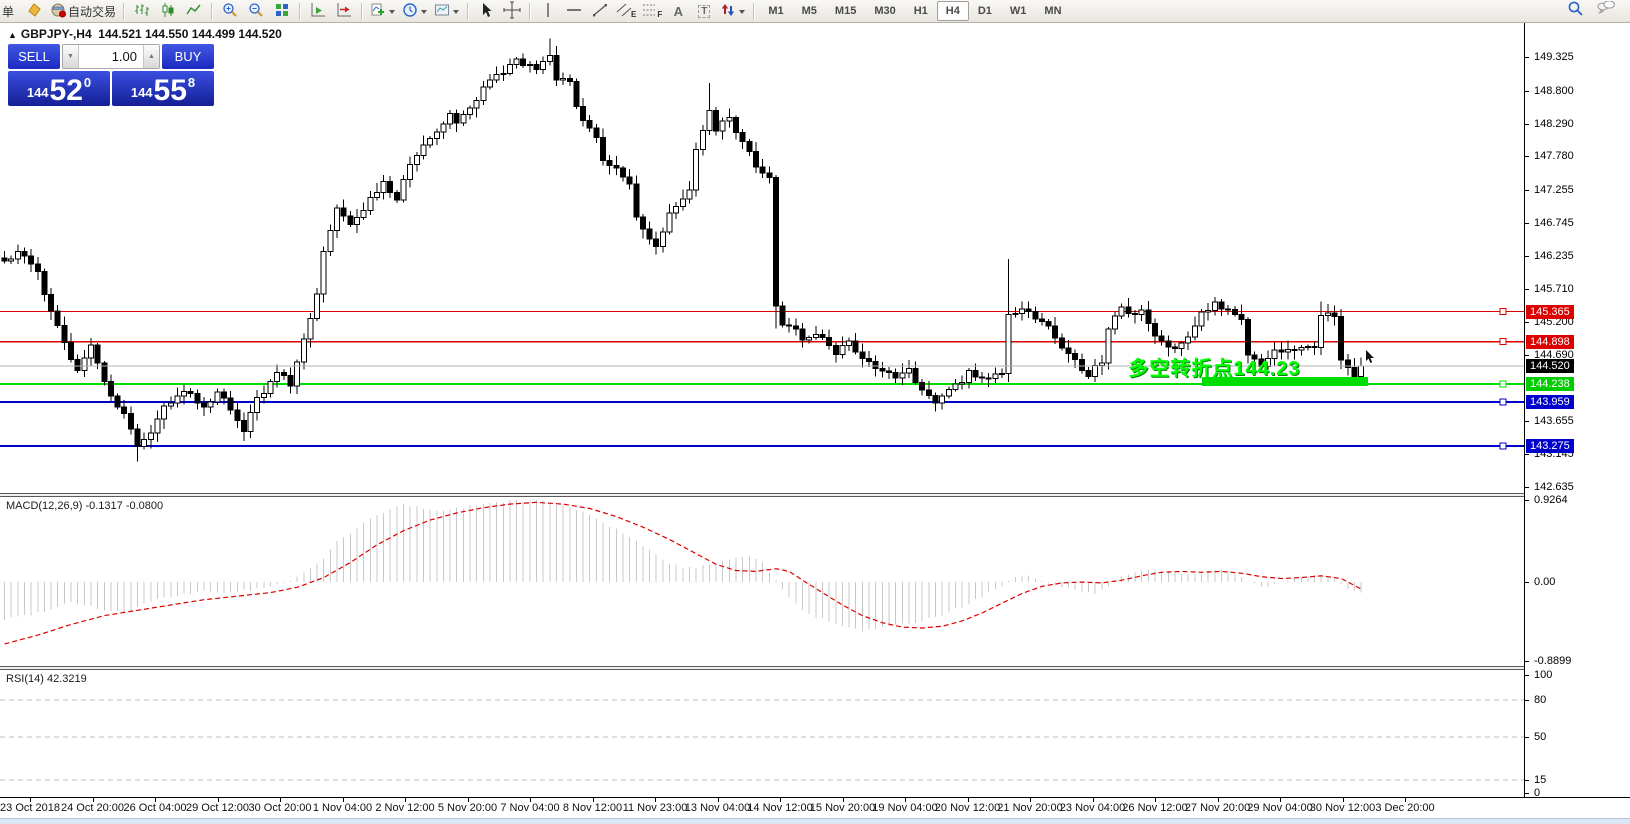 This screenshot has height=824, width=1630. What do you see at coordinates (984, 11) in the screenshot?
I see `timeframe-d1: D1` at bounding box center [984, 11].